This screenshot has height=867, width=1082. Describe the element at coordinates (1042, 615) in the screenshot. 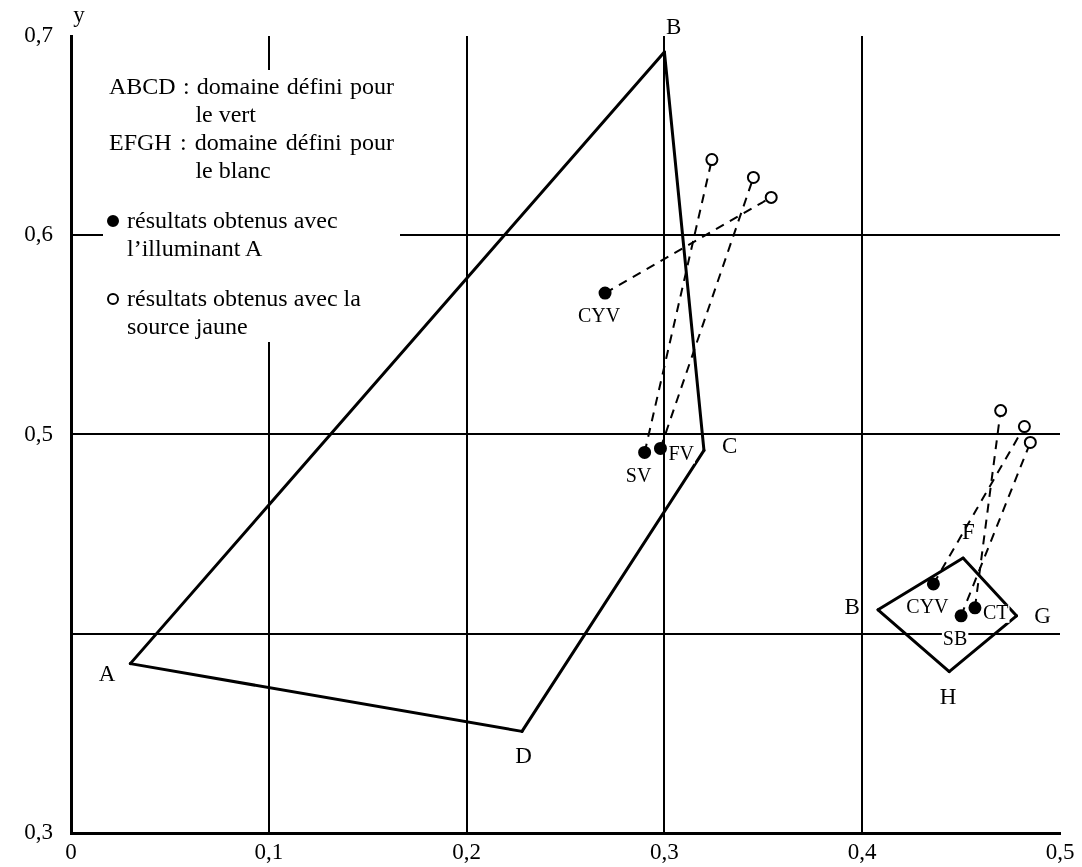

I see `data-label: G` at that location.